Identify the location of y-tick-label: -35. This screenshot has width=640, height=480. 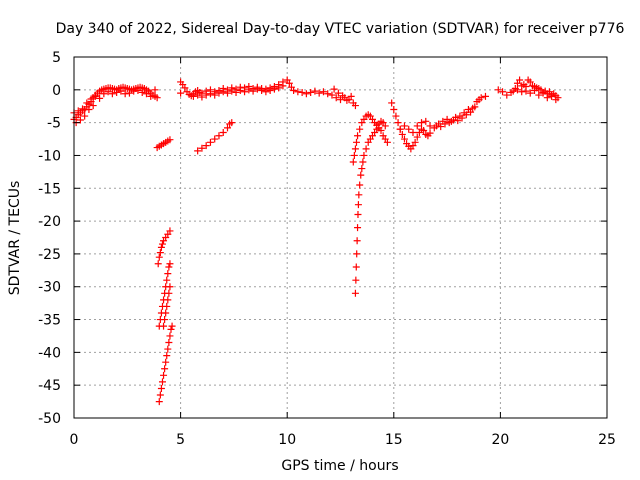
(49, 321).